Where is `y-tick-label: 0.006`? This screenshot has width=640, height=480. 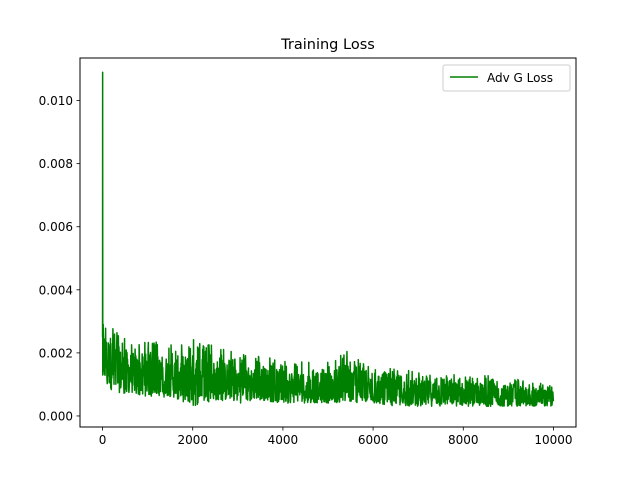 y-tick-label: 0.006 is located at coordinates (56, 227).